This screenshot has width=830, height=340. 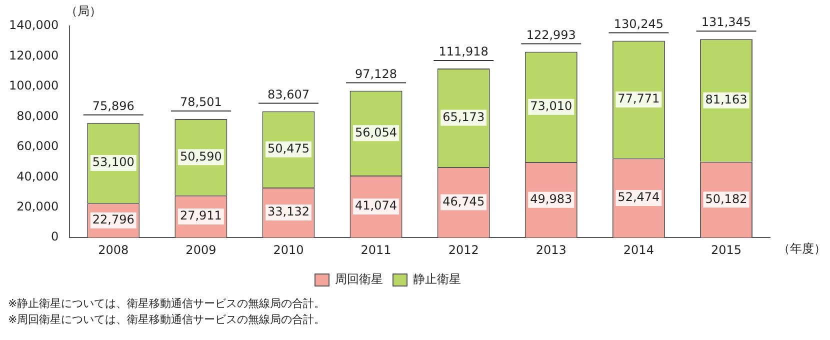 What do you see at coordinates (113, 162) in the screenshot?
I see `data-label: 53,100` at bounding box center [113, 162].